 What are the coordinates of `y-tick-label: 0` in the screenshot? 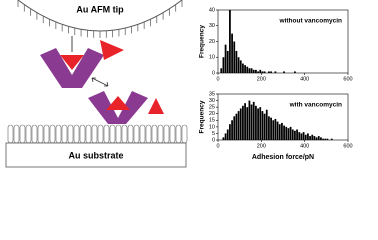 It's located at (213, 73).